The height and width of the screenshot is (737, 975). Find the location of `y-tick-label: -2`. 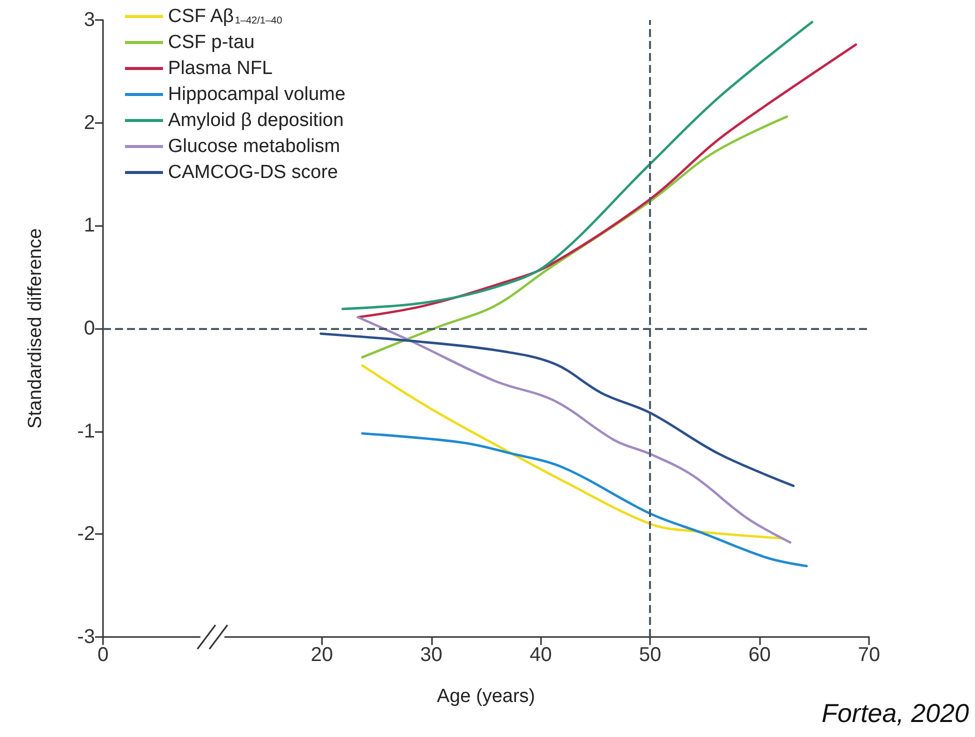

y-tick-label: -2 is located at coordinates (86, 534).